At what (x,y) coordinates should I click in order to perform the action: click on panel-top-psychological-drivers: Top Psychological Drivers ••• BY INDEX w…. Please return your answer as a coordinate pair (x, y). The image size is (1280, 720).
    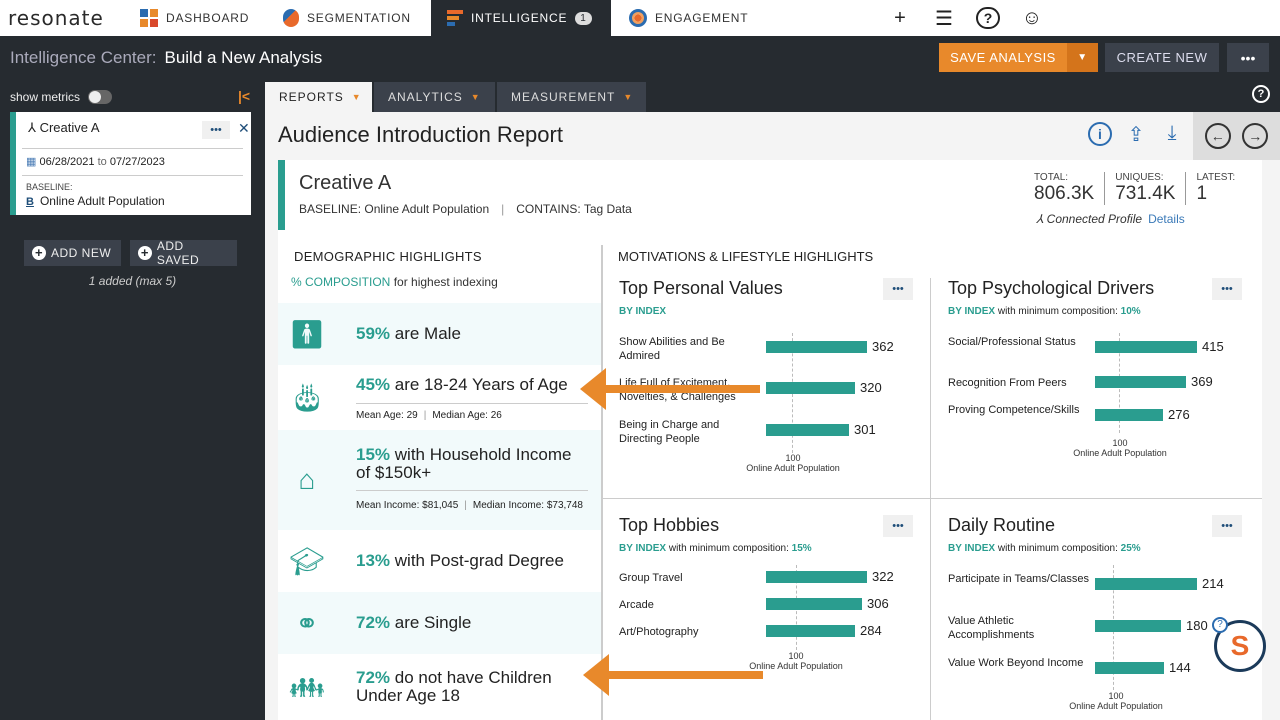
    Looking at the image, I should click on (1094, 388).